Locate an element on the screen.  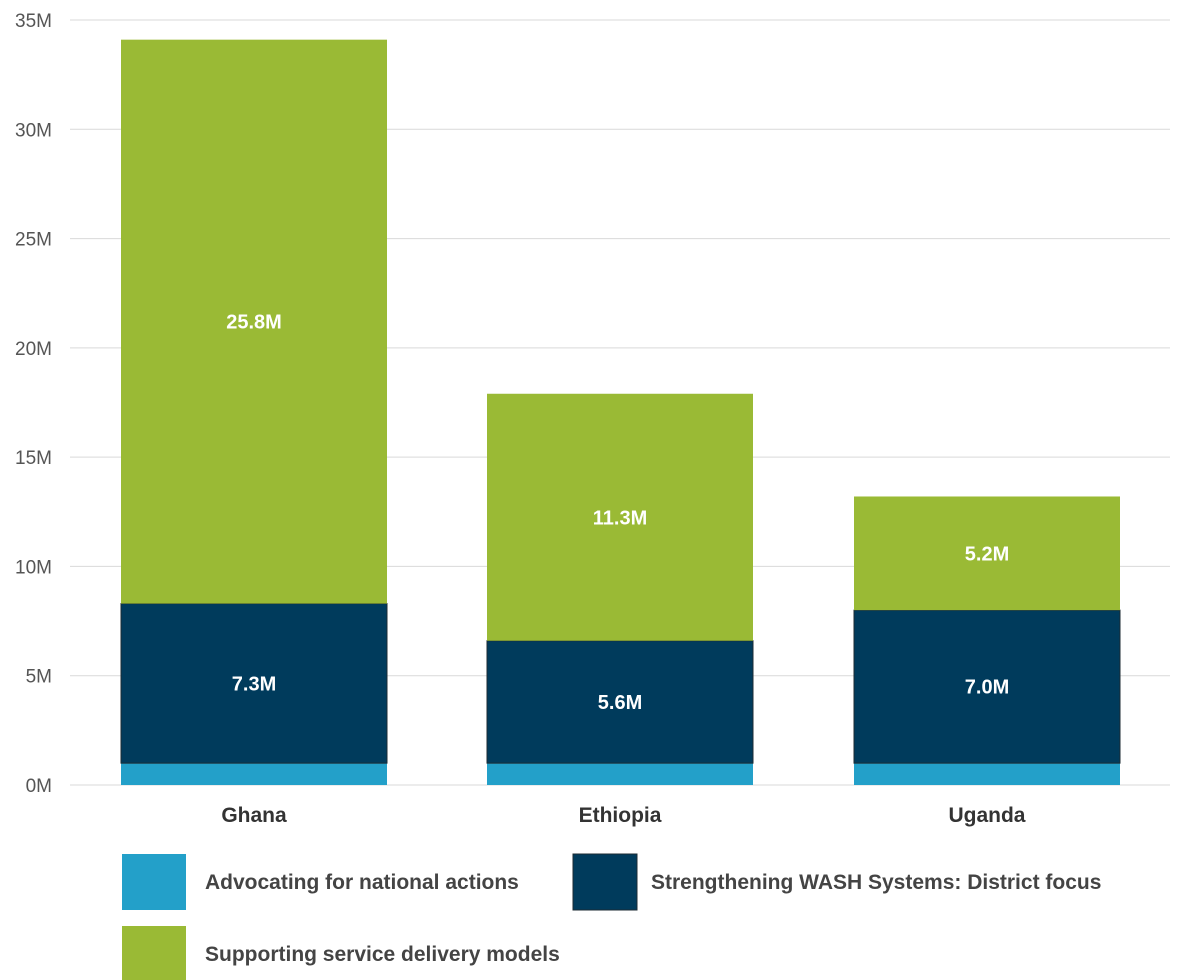
y-tick-label: 30M is located at coordinates (33, 130).